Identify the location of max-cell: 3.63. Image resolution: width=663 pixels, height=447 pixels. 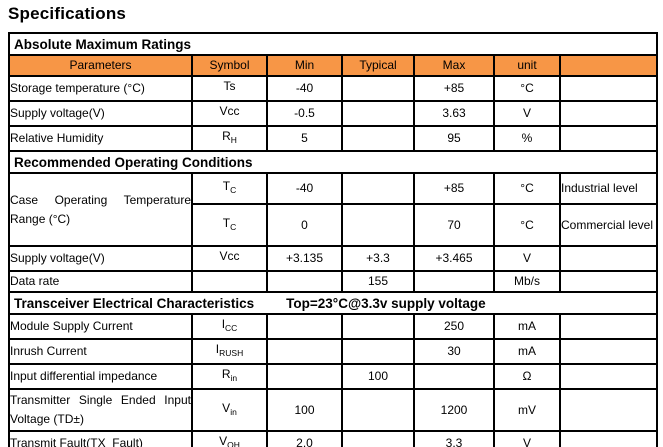
(454, 113).